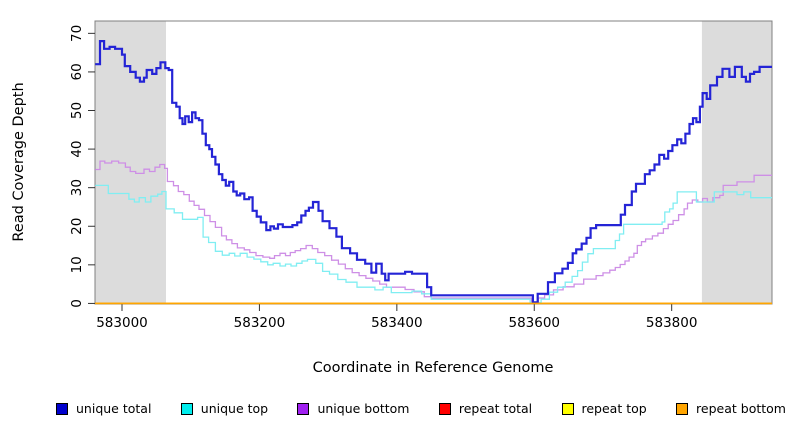 The width and height of the screenshot is (792, 432). I want to click on x-tick-label: 583600, so click(534, 323).